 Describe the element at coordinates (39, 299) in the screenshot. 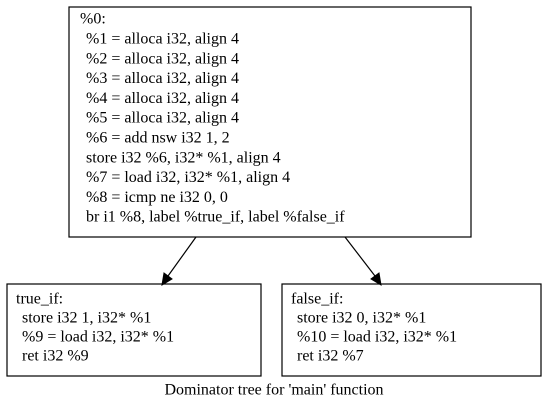

I see `node-label: true_if:` at that location.